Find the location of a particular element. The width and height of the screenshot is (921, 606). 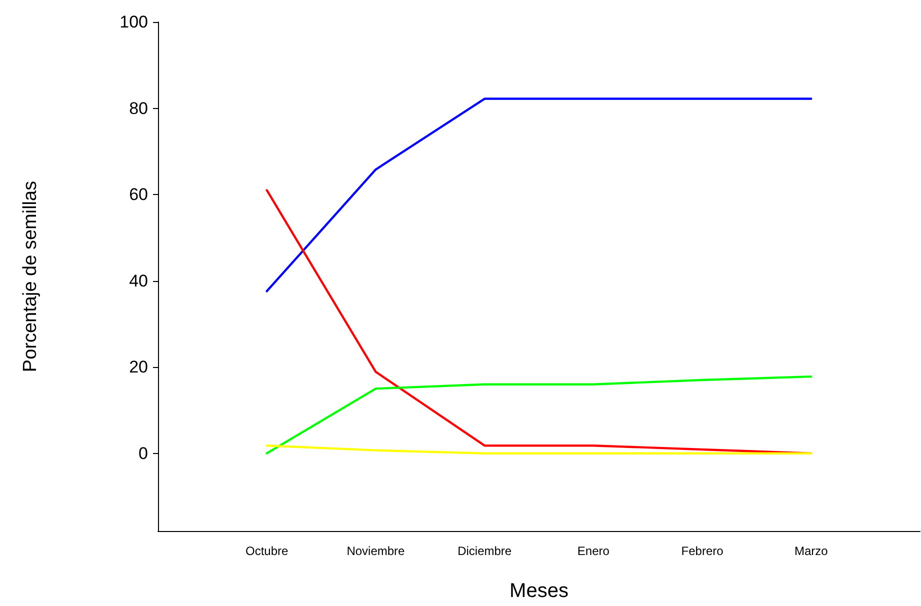

y-axis-title: Porcentaje de semillas is located at coordinates (30, 276).